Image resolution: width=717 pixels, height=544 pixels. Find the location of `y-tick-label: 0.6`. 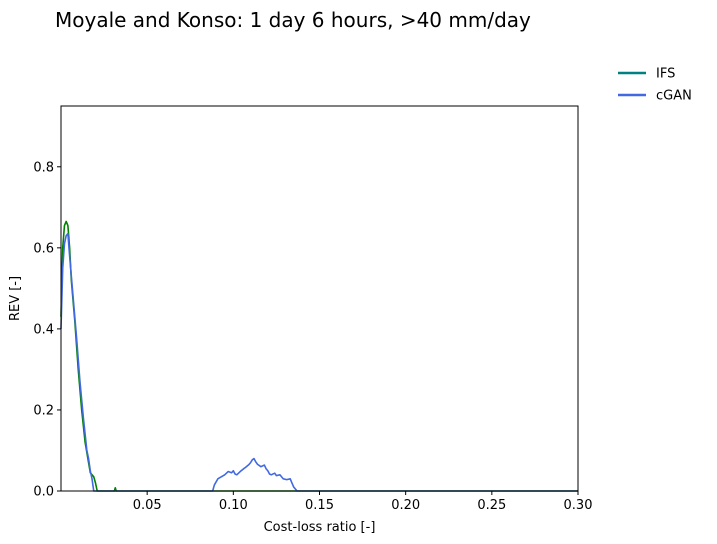

y-tick-label: 0.6 is located at coordinates (43, 248).